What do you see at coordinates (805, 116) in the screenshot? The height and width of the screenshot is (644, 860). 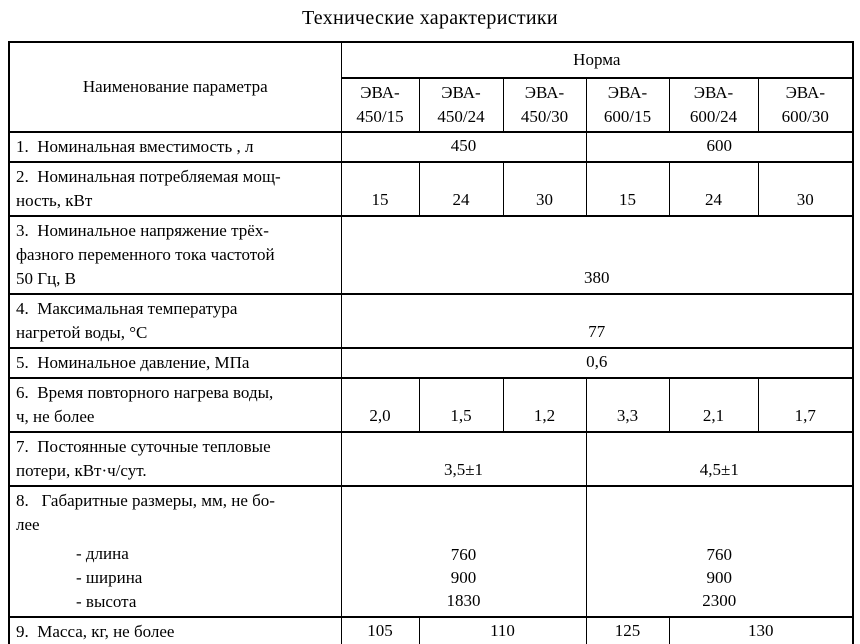 I see `model-name-line: 600/30` at bounding box center [805, 116].